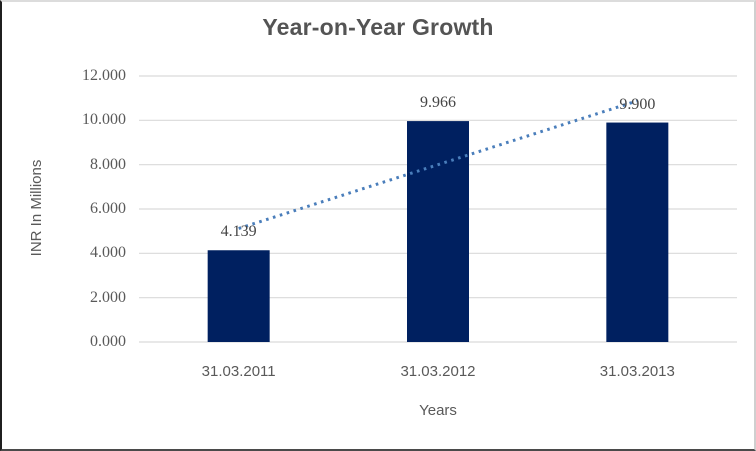 The width and height of the screenshot is (756, 451). I want to click on y-tick-label: 10.000, so click(104, 120).